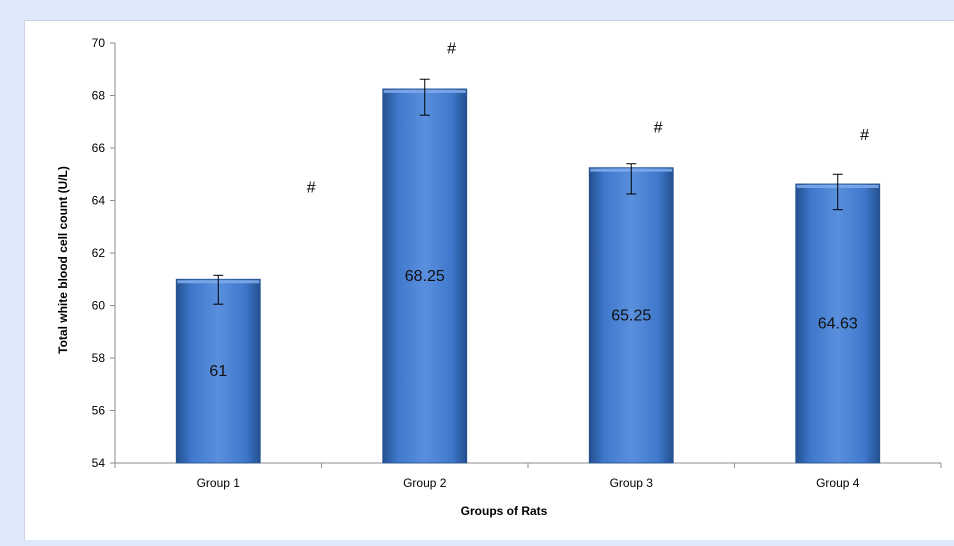 Image resolution: width=954 pixels, height=546 pixels. Describe the element at coordinates (838, 483) in the screenshot. I see `x-tick-label: Group 4` at that location.